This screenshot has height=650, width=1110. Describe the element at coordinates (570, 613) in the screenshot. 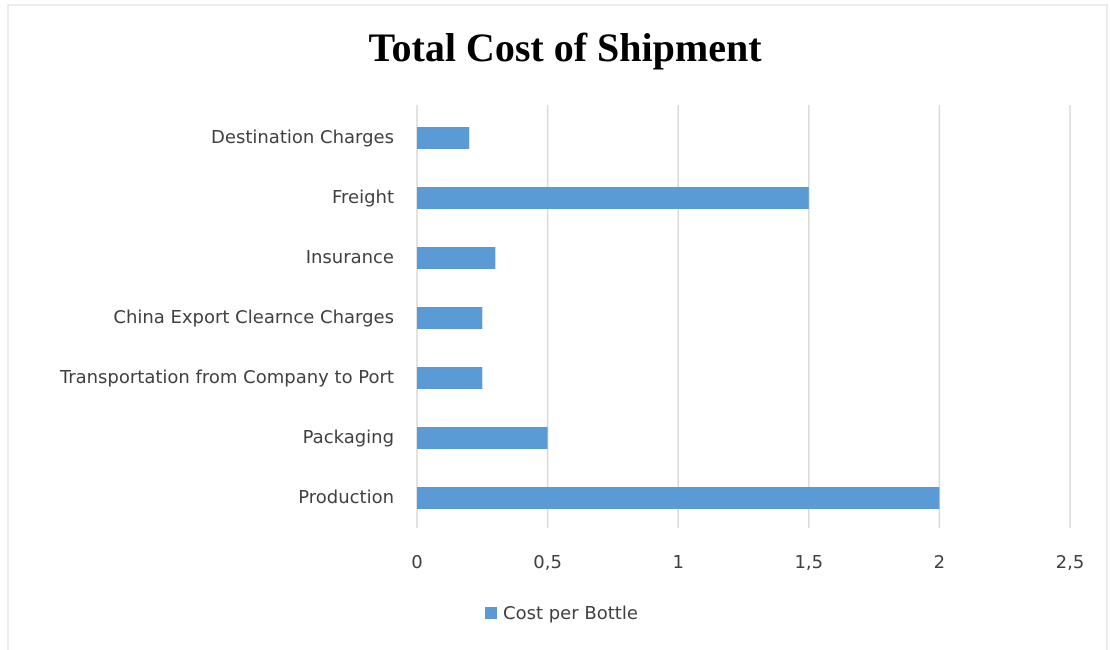

I see `legend-label: Cost per Bottle` at that location.